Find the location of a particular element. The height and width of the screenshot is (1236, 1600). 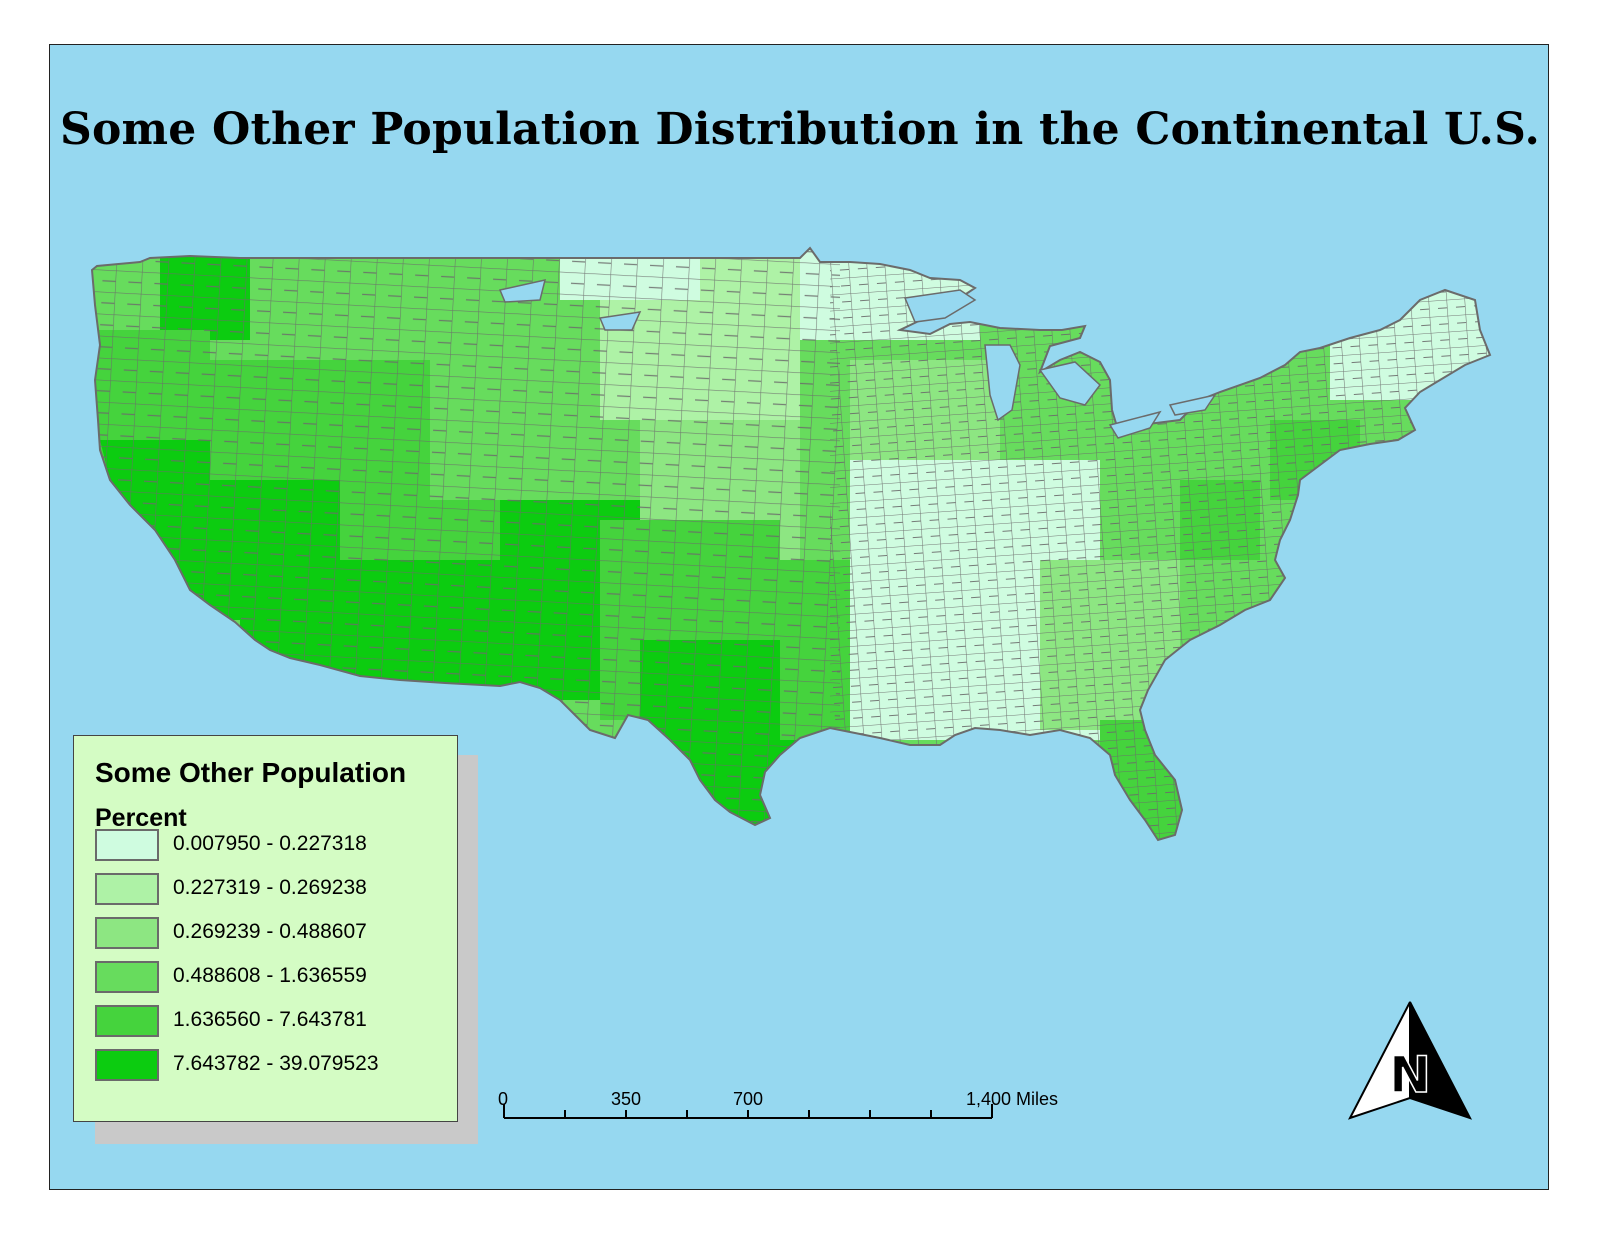

north-arrow-icon: N is located at coordinates (1410, 1060).